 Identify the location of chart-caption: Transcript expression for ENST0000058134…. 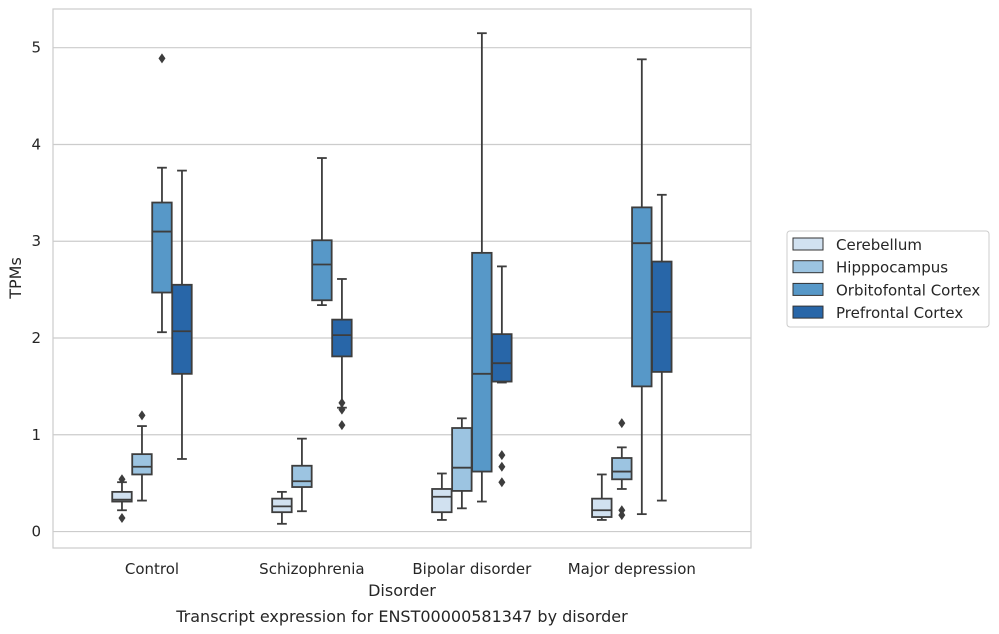
(401, 616).